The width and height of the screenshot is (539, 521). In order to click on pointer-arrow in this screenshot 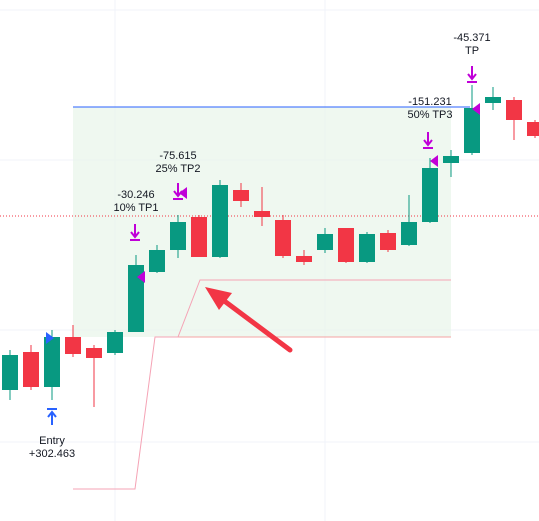, I will do `click(252, 322)`.